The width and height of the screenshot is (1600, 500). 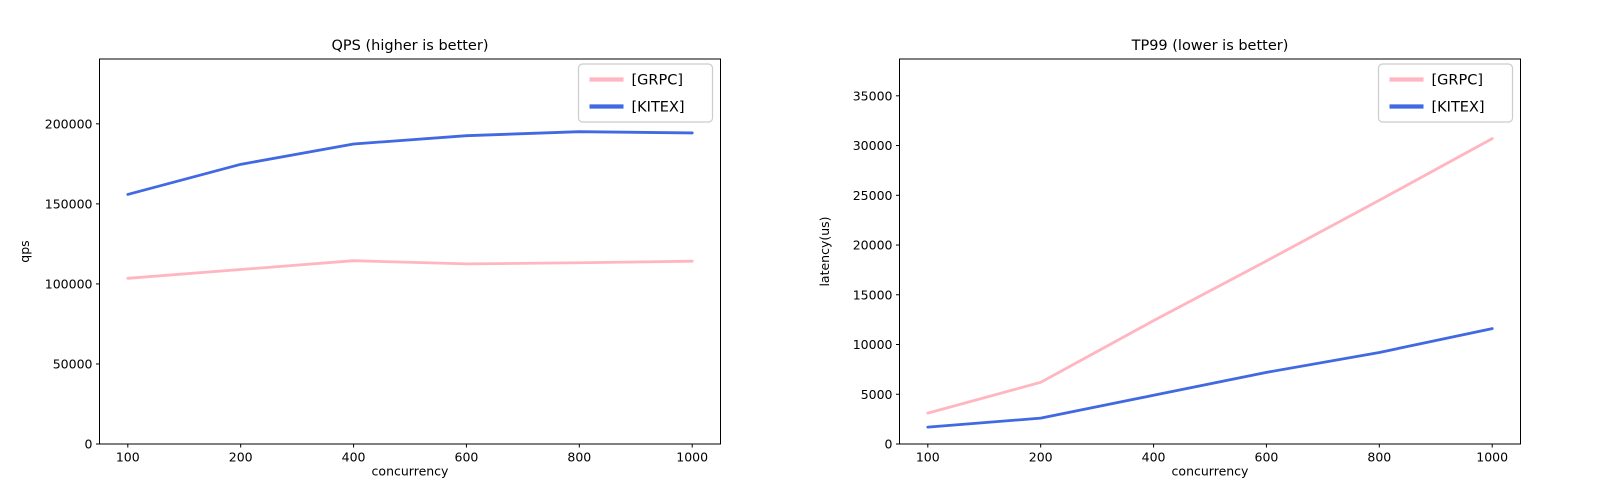 What do you see at coordinates (24, 251) in the screenshot?
I see `y-axis-label: qps` at bounding box center [24, 251].